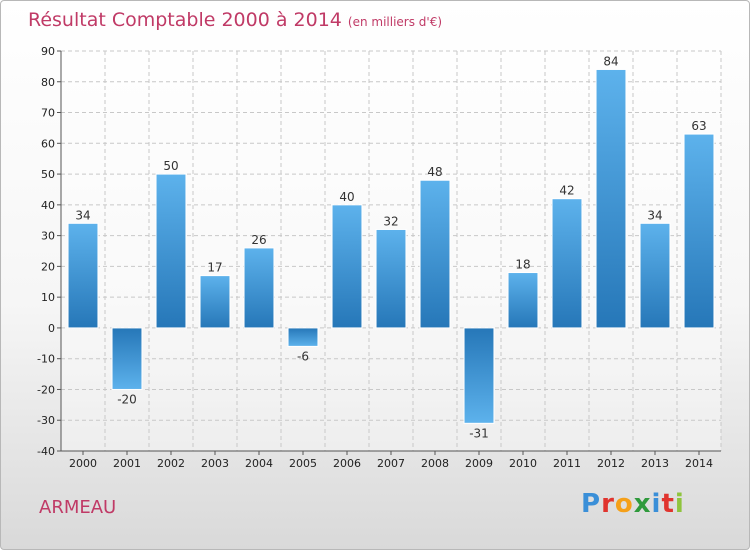 This screenshot has width=750, height=550. Describe the element at coordinates (608, 504) in the screenshot. I see `logo-letter: r` at that location.